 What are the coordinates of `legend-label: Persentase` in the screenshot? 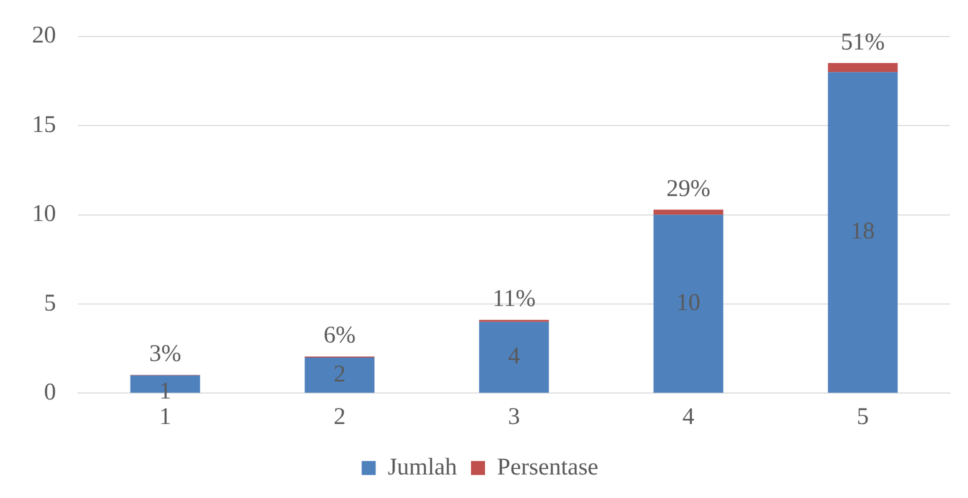 It's located at (547, 467).